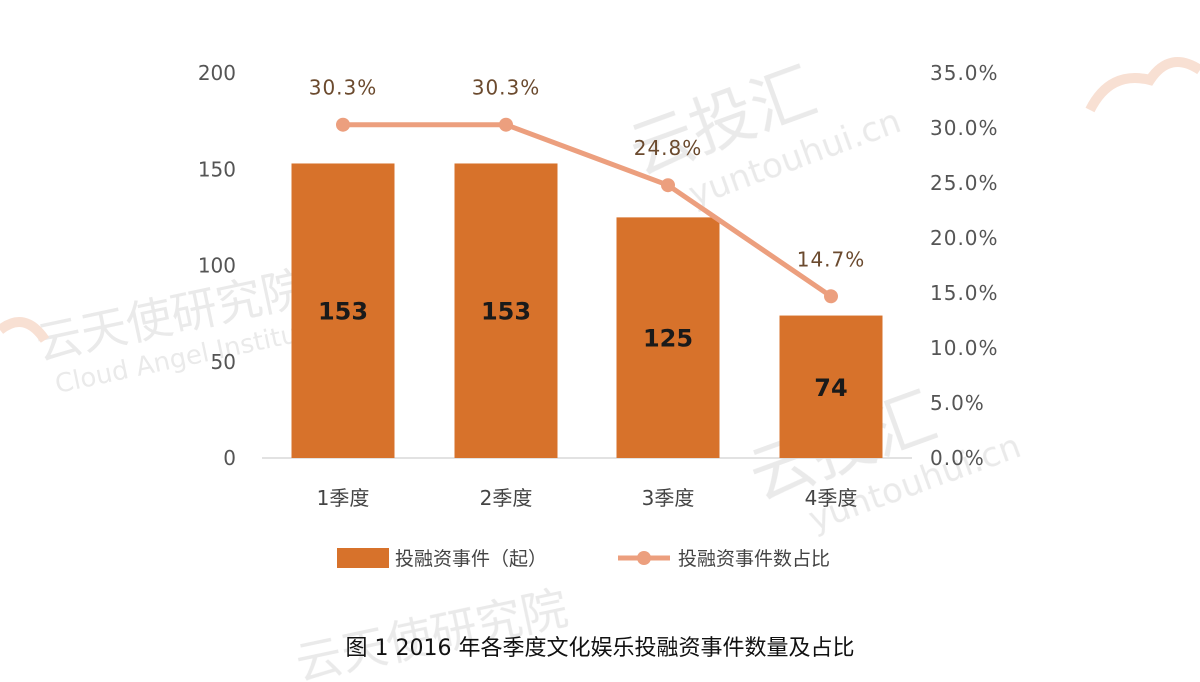  What do you see at coordinates (964, 128) in the screenshot?
I see `y-right-tick-label: 30.0%` at bounding box center [964, 128].